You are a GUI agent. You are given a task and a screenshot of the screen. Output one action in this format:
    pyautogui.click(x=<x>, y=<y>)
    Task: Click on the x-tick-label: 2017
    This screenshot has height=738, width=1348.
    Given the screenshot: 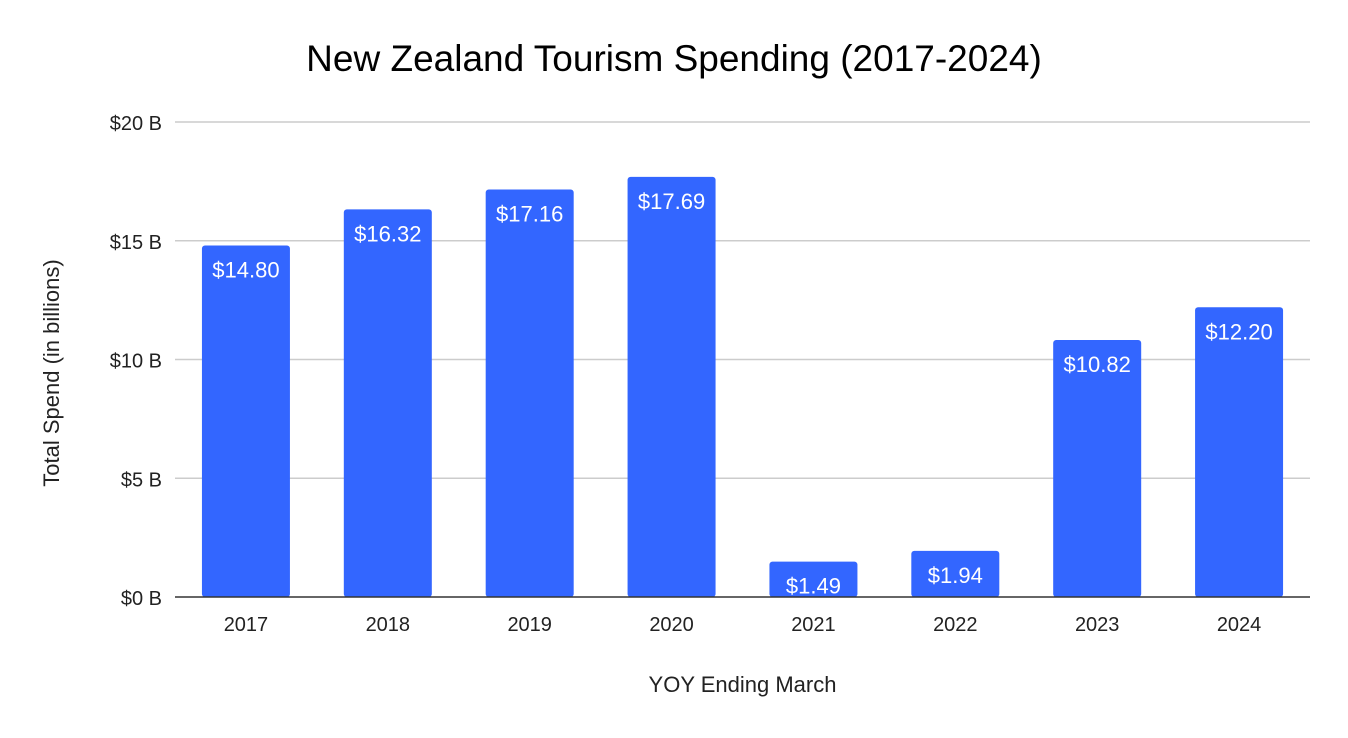 What is the action you would take?
    pyautogui.click(x=246, y=625)
    